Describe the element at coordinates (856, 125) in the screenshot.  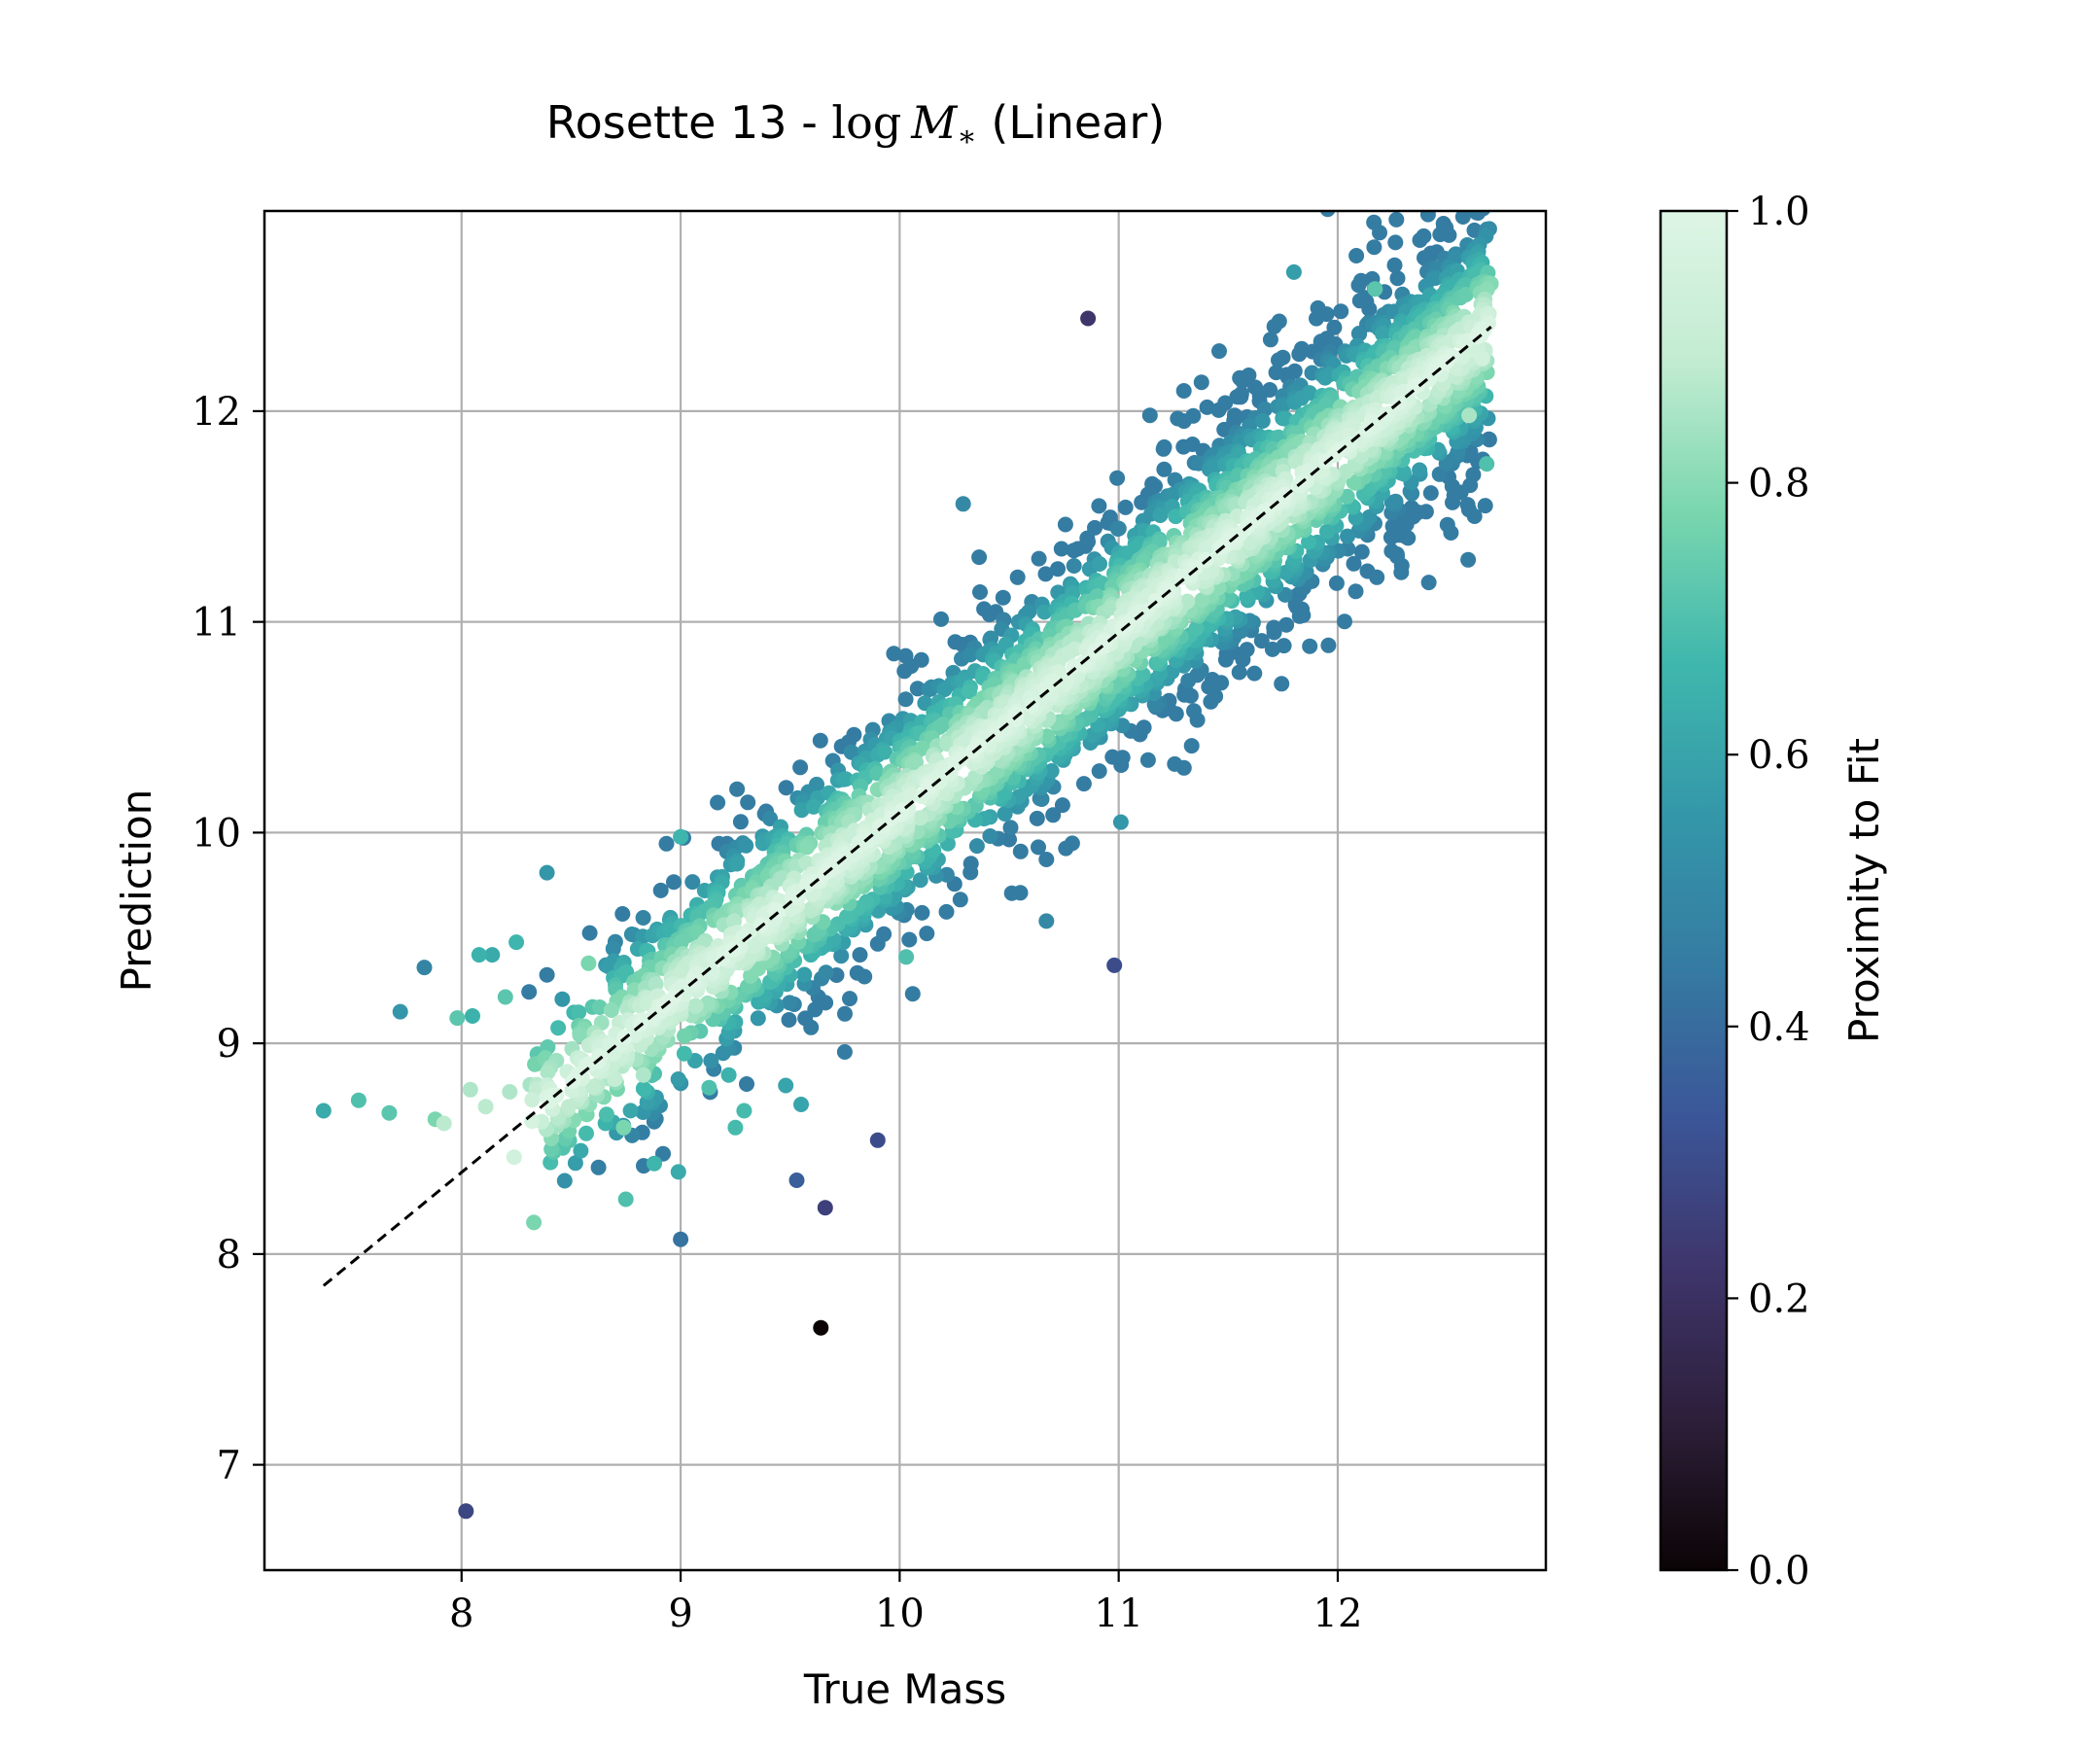
I see `chart-title: Rosette 13 - log M∗ (Linear)` at that location.